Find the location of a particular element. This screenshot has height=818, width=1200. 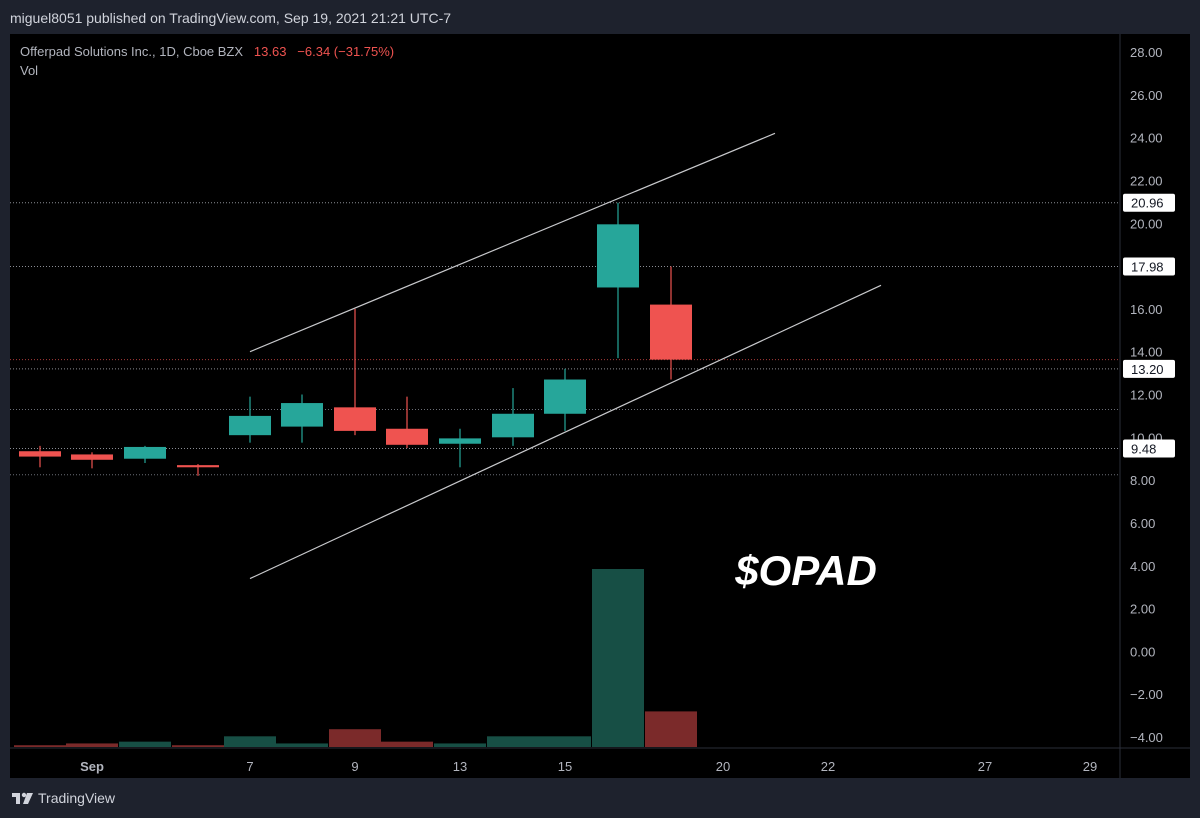

x-tick-label: 7 is located at coordinates (249, 766).